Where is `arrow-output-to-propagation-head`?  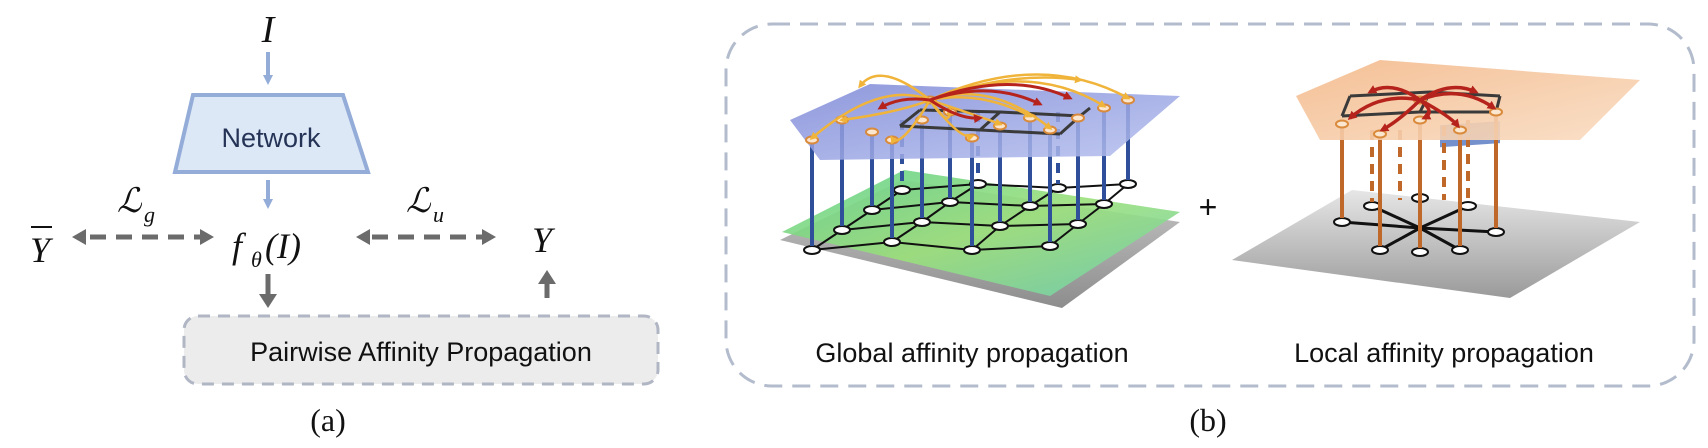 arrow-output-to-propagation-head is located at coordinates (268, 301).